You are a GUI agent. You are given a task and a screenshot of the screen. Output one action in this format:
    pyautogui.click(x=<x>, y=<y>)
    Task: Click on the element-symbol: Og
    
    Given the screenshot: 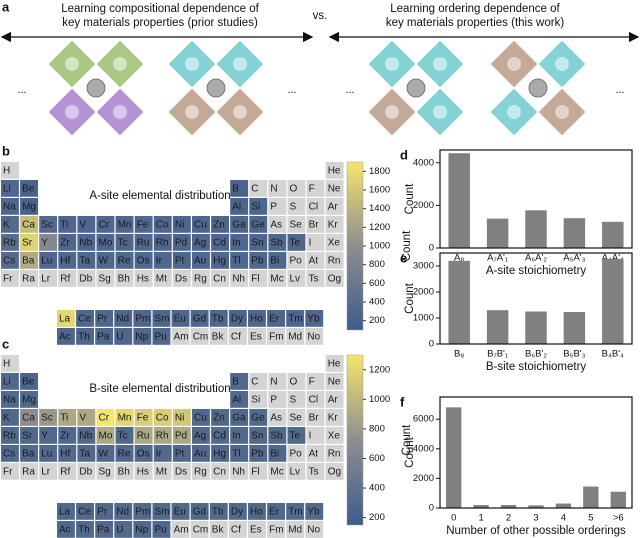 What is the action you would take?
    pyautogui.click(x=334, y=472)
    